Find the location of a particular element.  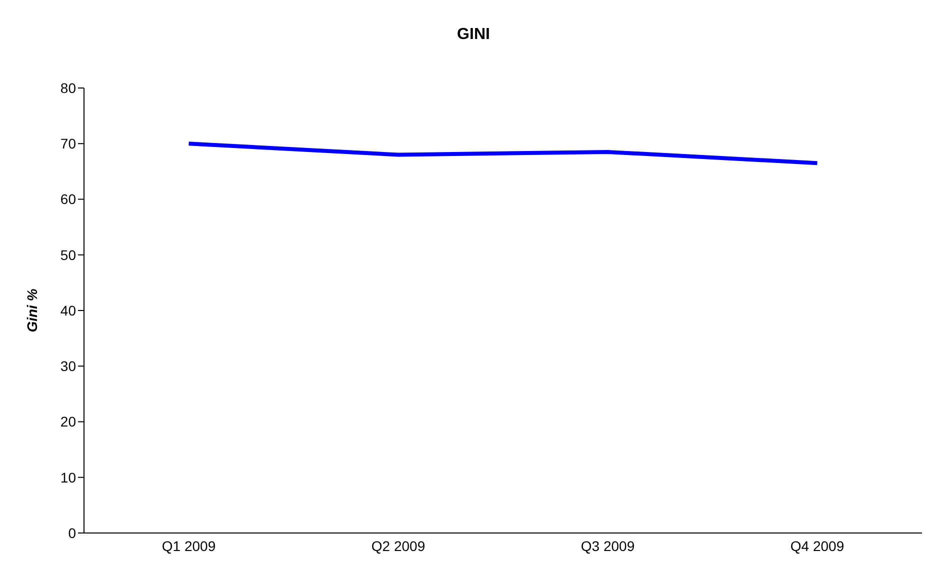

y-tick-label: 50 is located at coordinates (68, 254).